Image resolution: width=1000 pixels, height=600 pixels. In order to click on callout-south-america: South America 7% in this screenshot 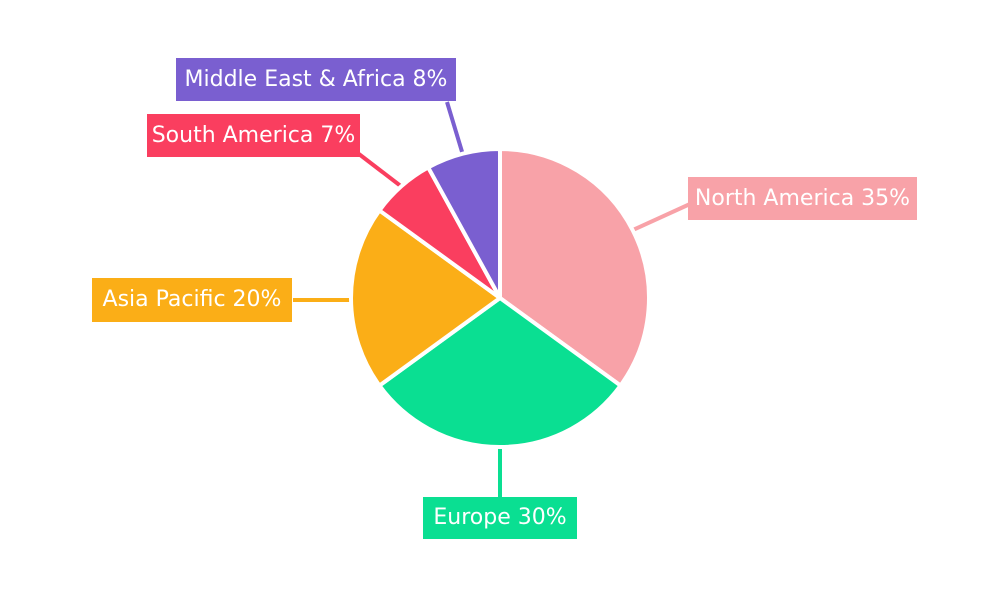, I will do `click(253, 135)`.